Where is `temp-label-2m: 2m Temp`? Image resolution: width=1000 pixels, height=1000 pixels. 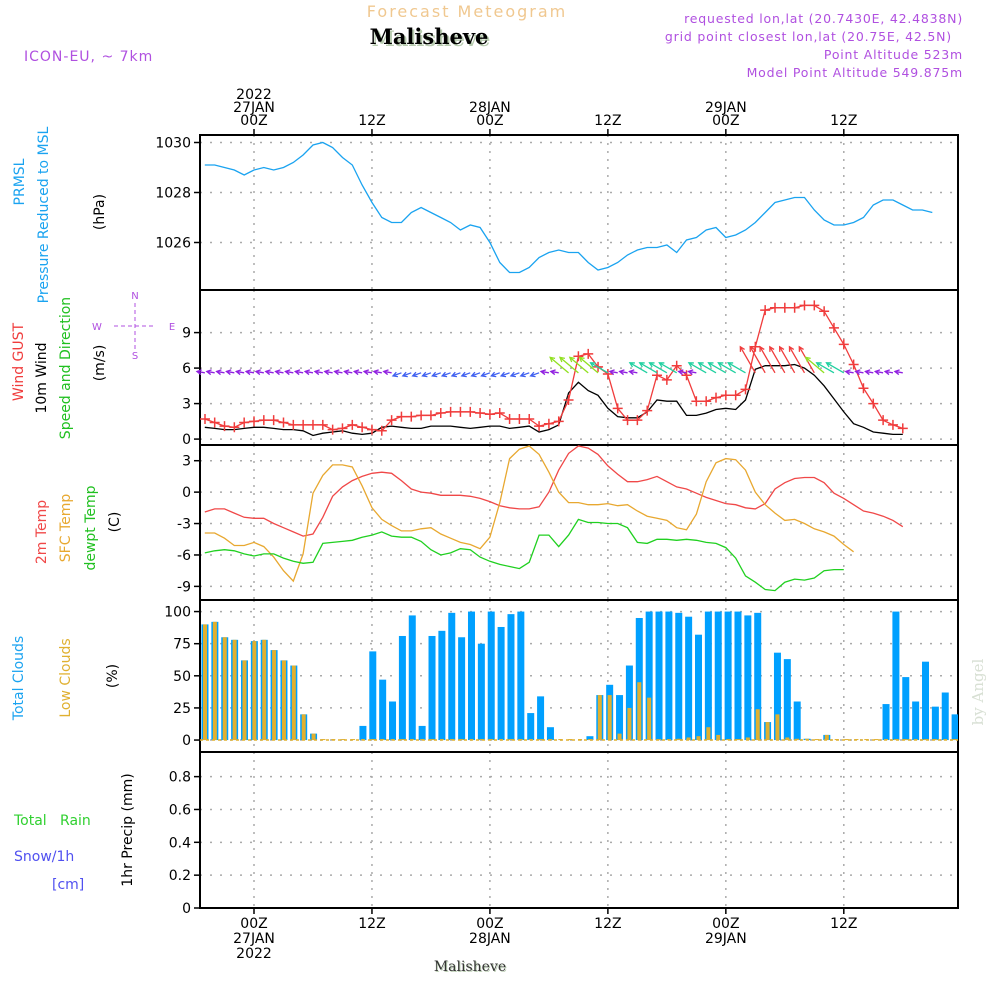
temp-label-2m: 2m Temp is located at coordinates (42, 532).